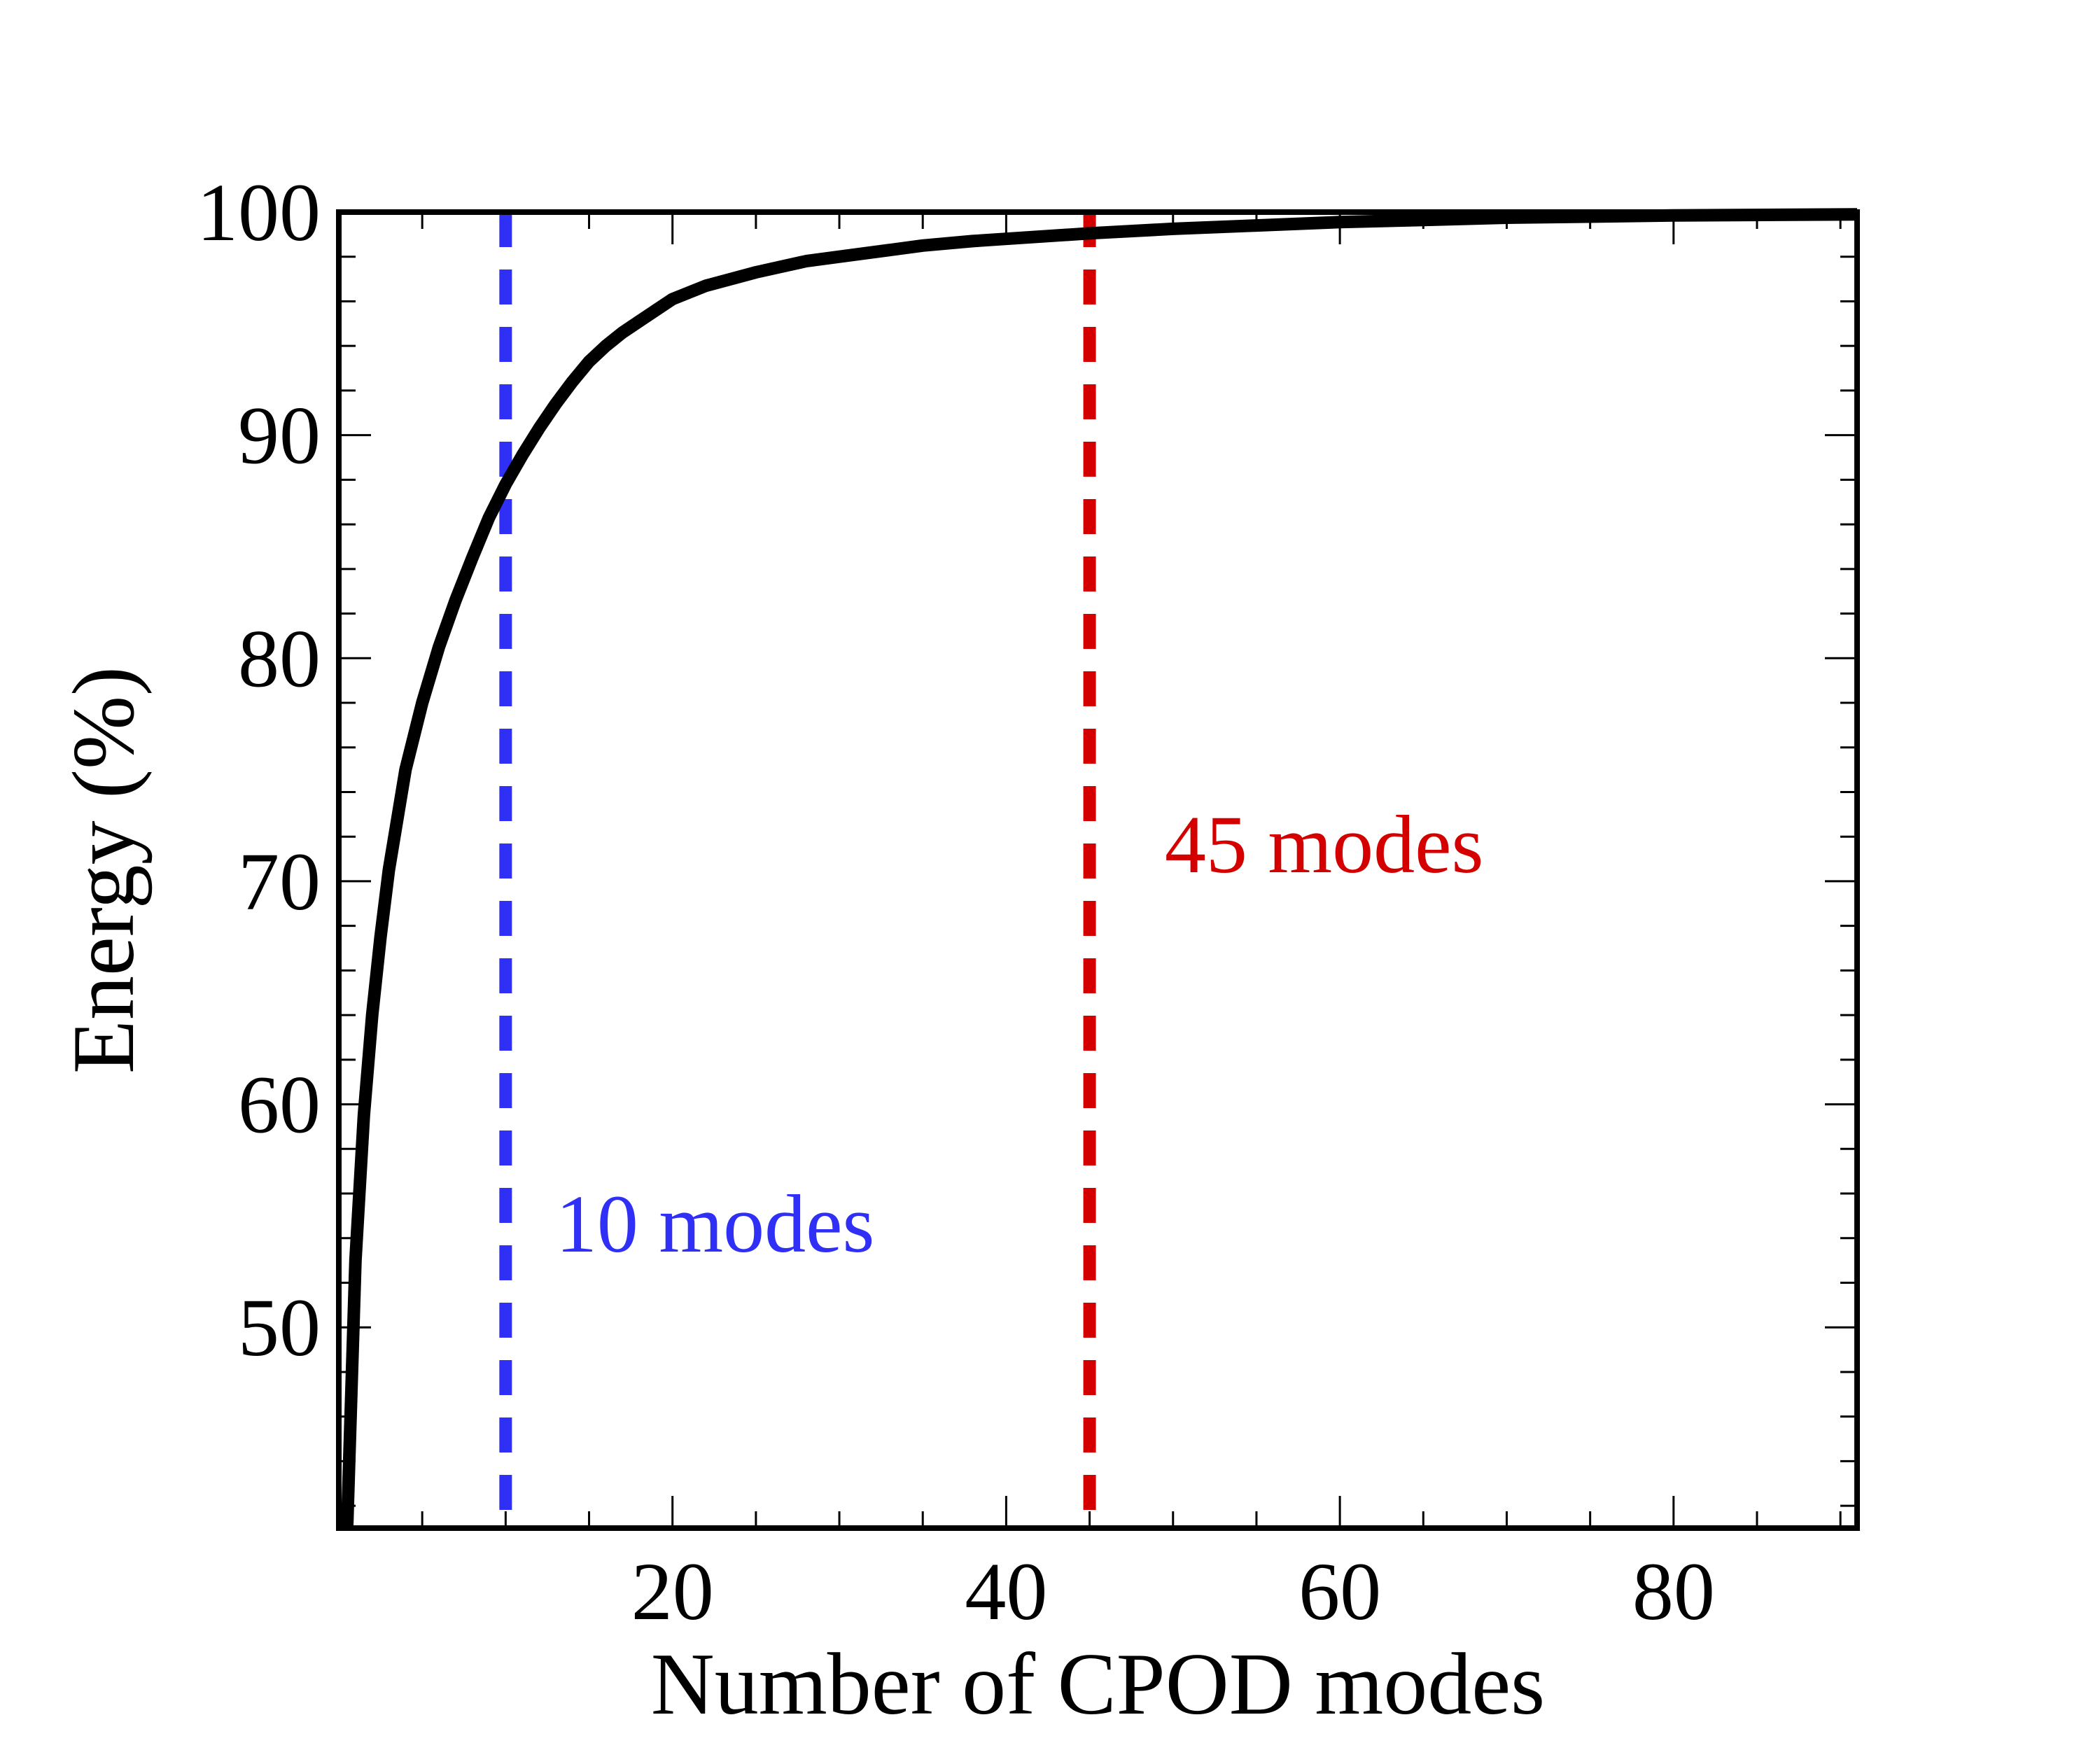 The height and width of the screenshot is (1750, 2100). Describe the element at coordinates (672, 1591) in the screenshot. I see `x-tick-label: 20` at that location.